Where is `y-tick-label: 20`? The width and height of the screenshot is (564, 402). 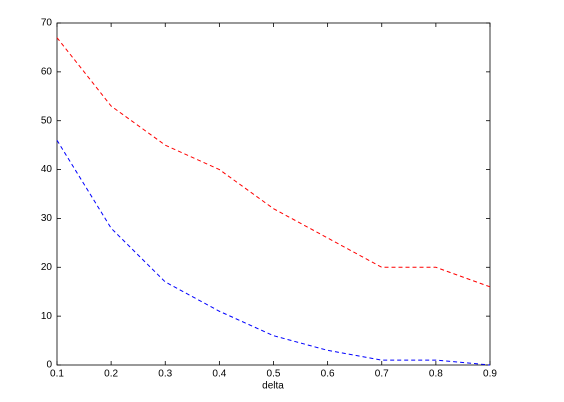 y-tick-label: 20 is located at coordinates (47, 267).